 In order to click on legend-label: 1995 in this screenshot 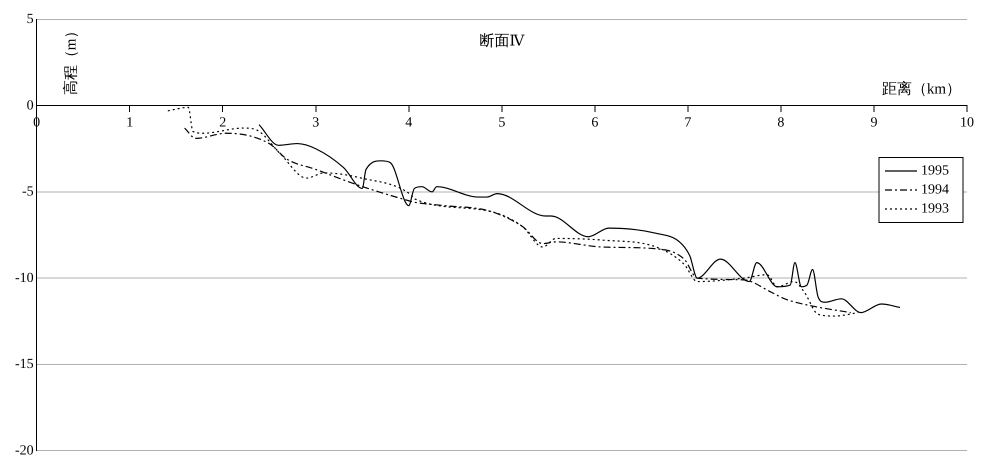, I will do `click(935, 171)`.